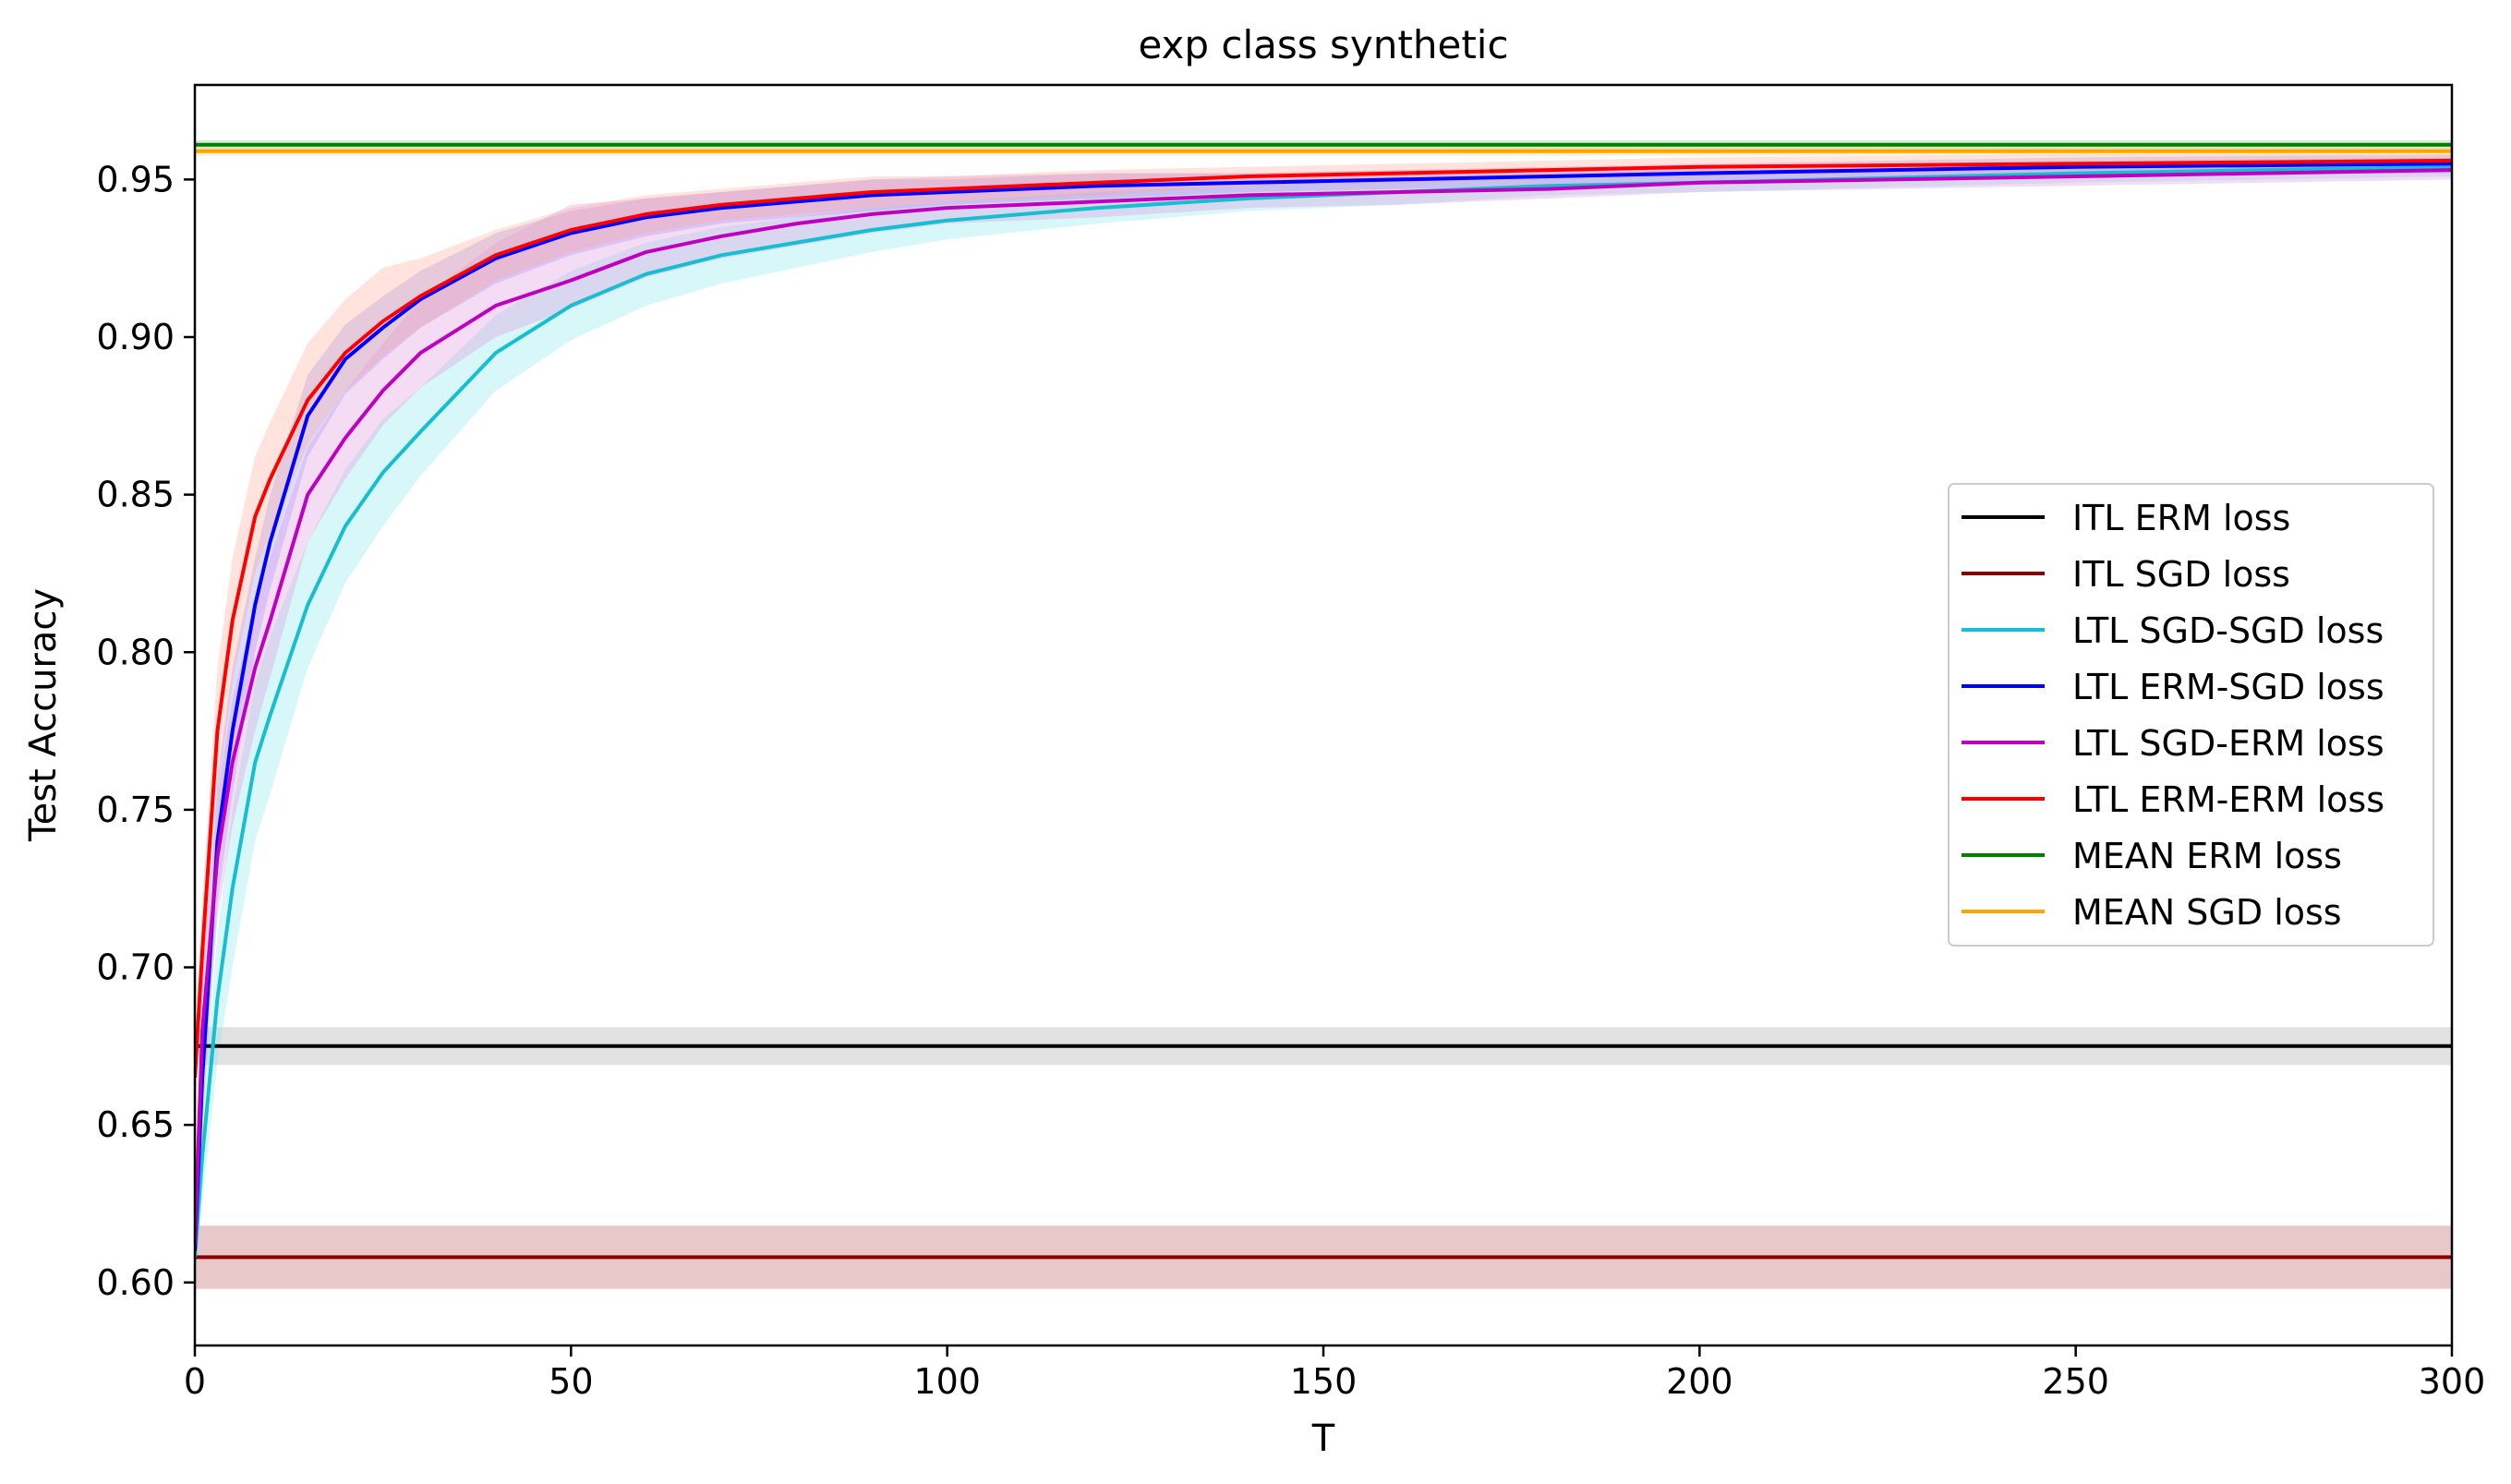  Describe the element at coordinates (1323, 44) in the screenshot. I see `chart-title: exp class synthetic` at that location.